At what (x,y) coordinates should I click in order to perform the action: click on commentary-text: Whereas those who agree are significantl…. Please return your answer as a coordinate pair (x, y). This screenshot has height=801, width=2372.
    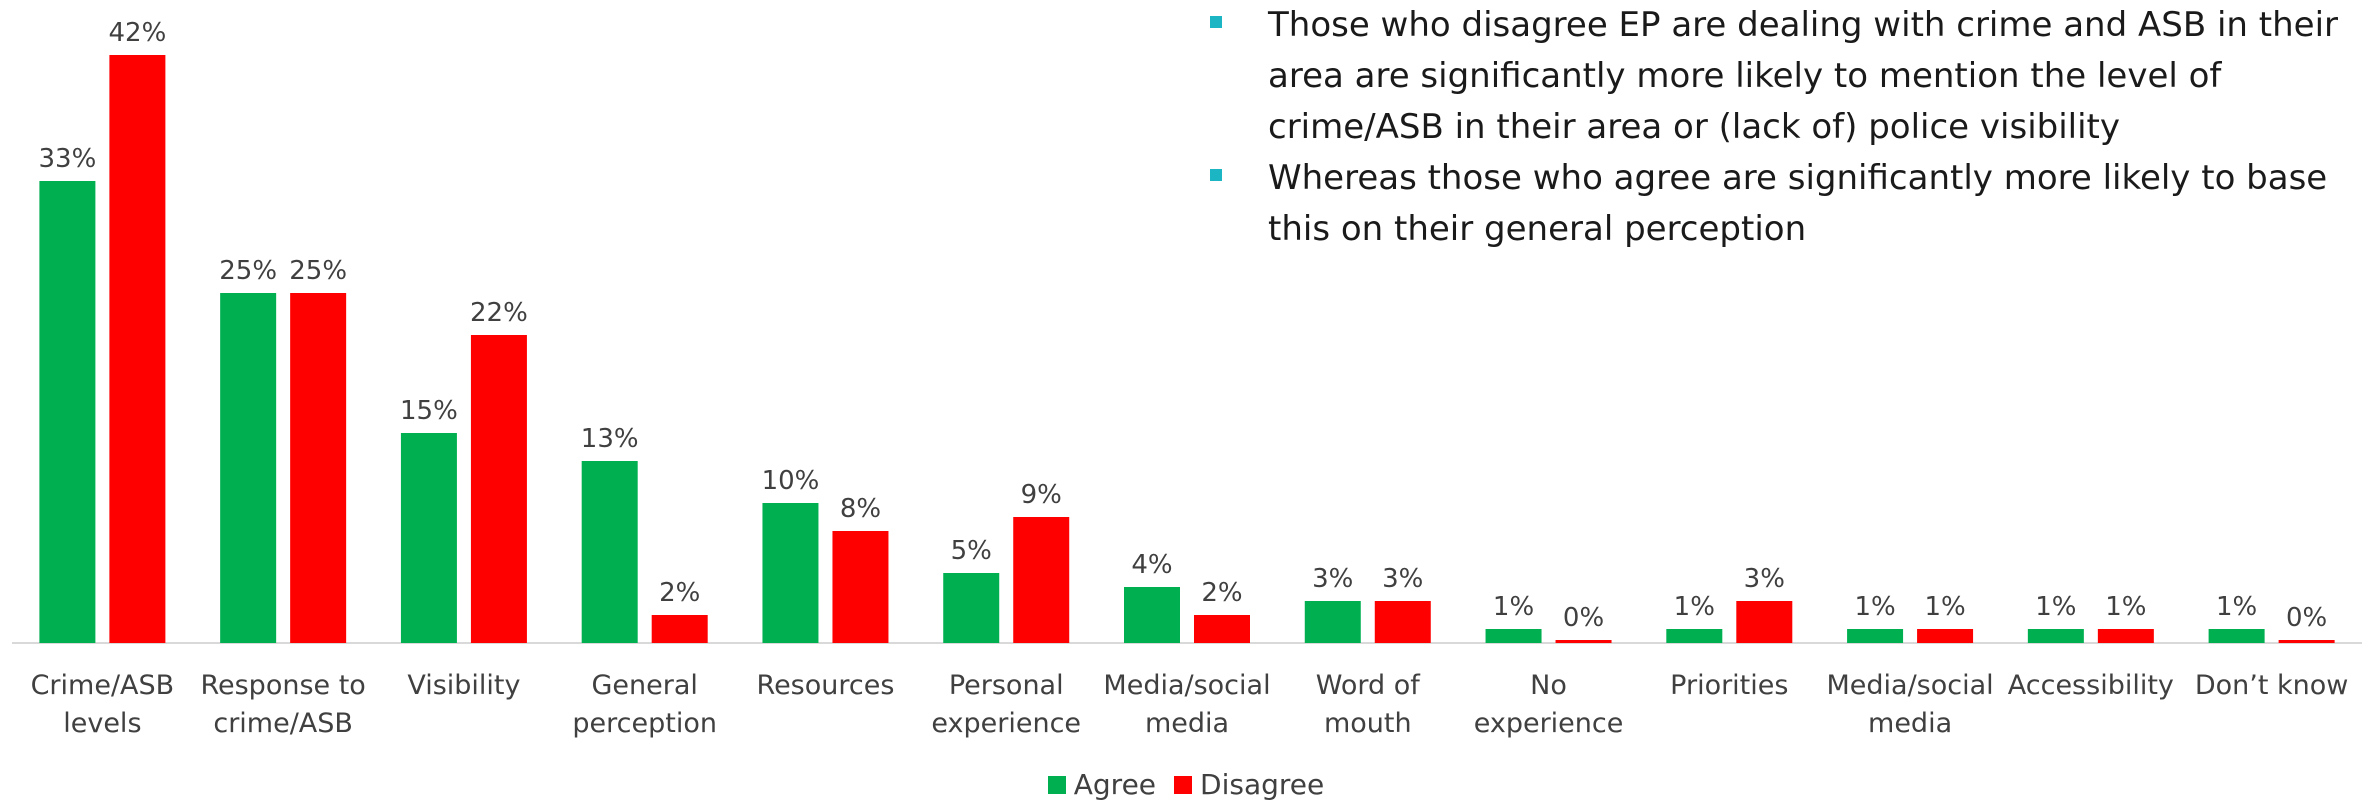
    Looking at the image, I should click on (1798, 203).